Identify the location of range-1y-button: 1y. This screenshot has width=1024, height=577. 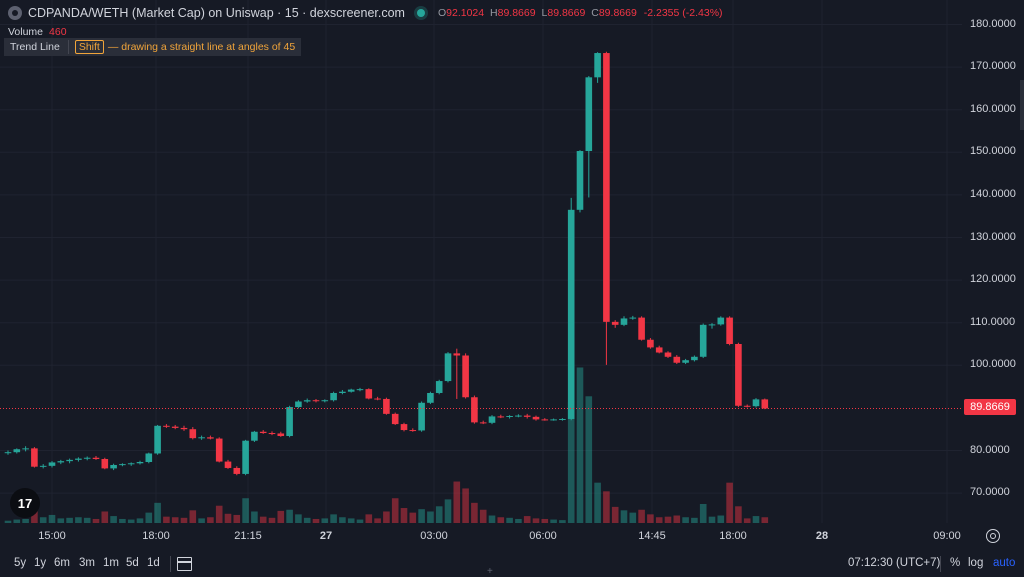
(40, 563).